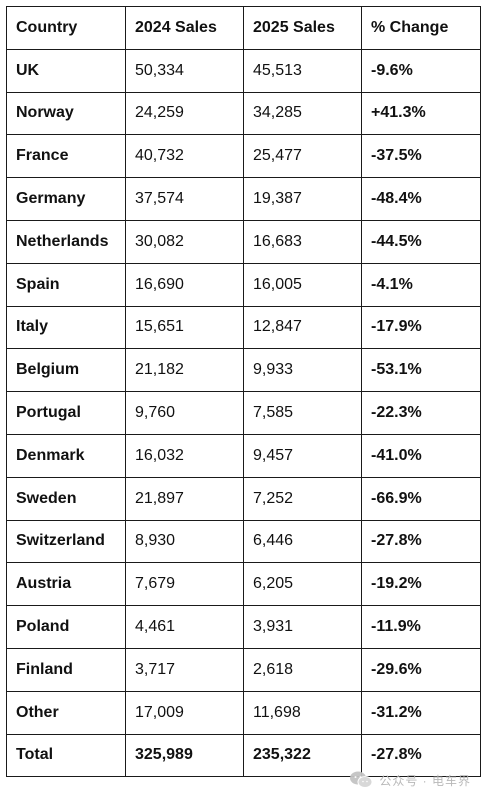 The image size is (485, 800). I want to click on sales-2024-cell: 50,334, so click(184, 70).